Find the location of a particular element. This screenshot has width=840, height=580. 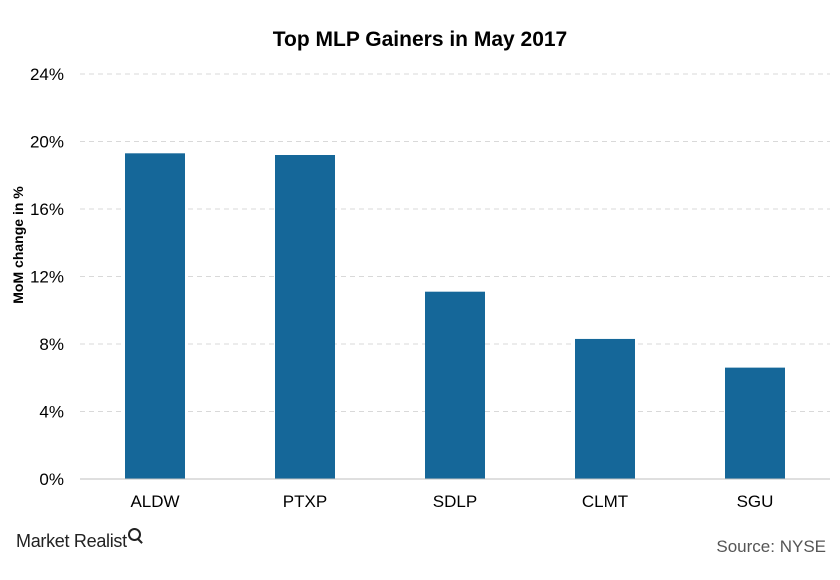

x-tick-label: CLMT is located at coordinates (605, 501).